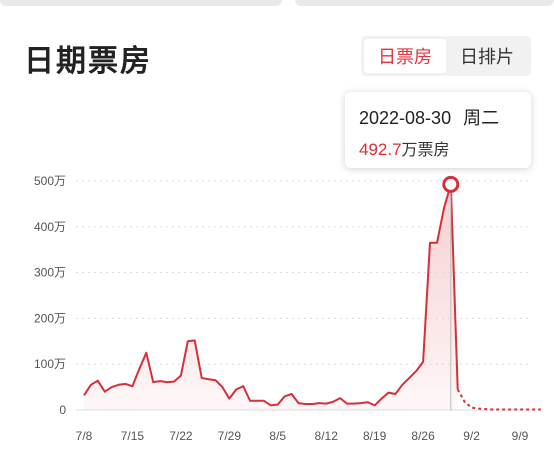 The height and width of the screenshot is (462, 554). I want to click on x-axis-ticks: 7/8 7/15 7/22 7/29 8/5 8/12 8/19 8/26 9/2 9/9, so click(302, 436).